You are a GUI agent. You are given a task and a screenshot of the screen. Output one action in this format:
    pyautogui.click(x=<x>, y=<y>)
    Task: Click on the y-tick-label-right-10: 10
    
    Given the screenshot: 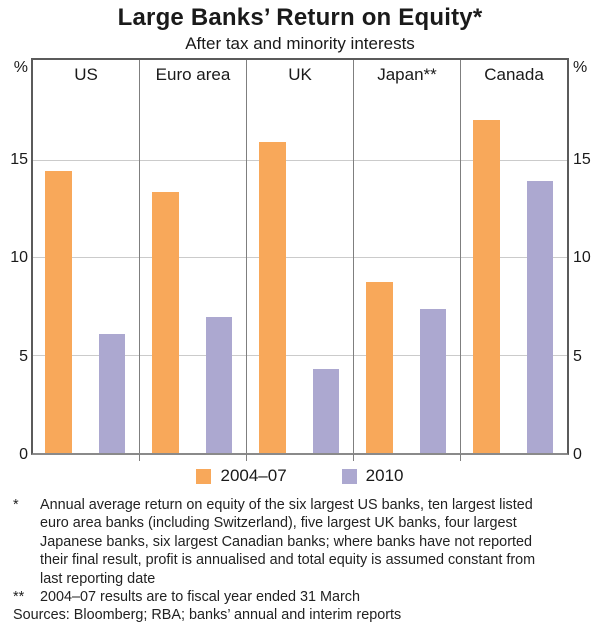 What is the action you would take?
    pyautogui.click(x=582, y=258)
    